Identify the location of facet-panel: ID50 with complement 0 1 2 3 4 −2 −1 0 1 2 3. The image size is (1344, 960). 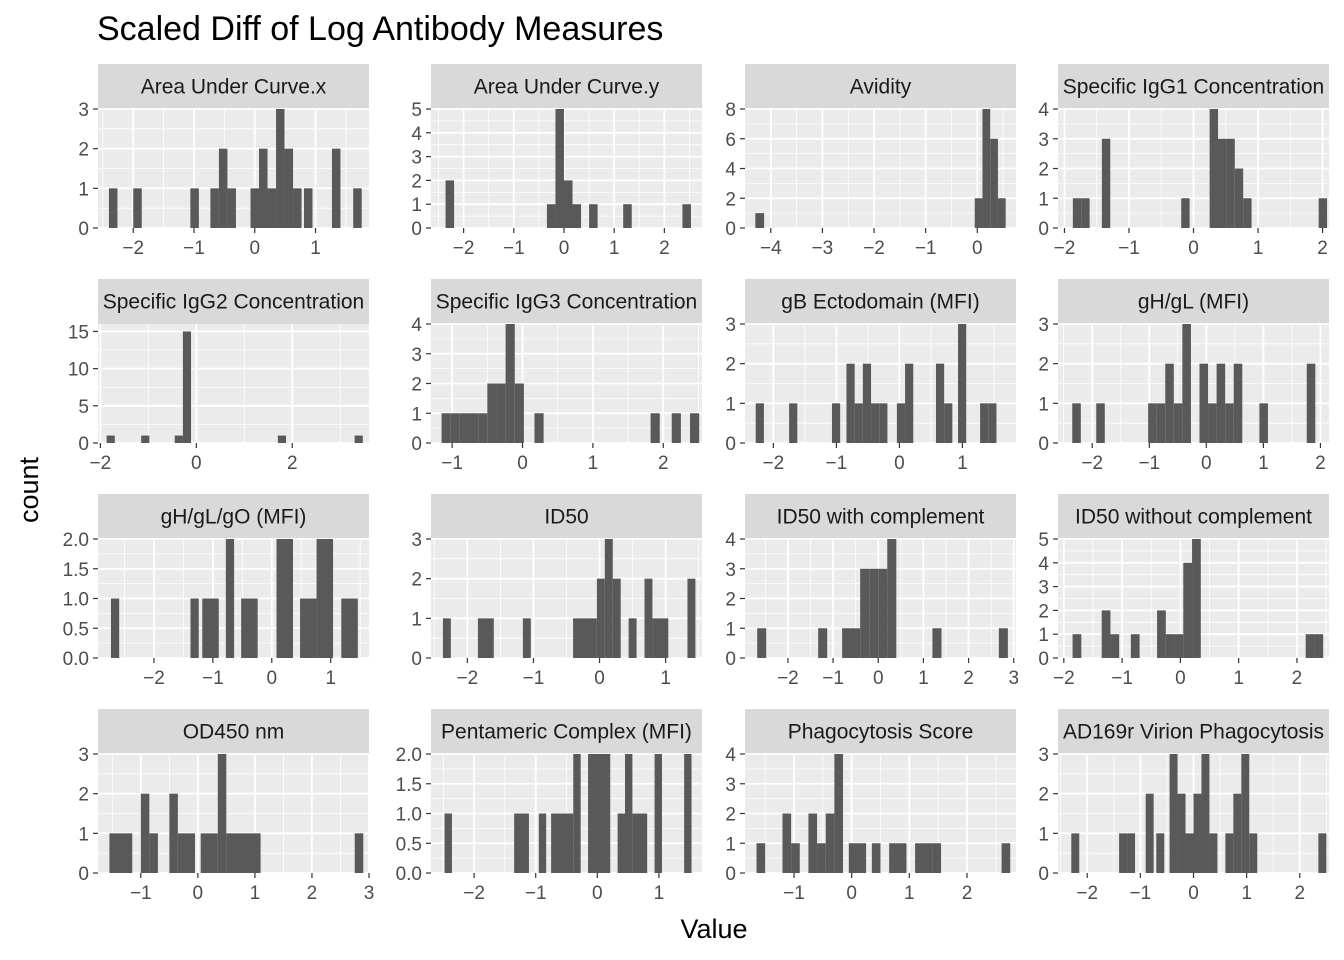
(872, 591).